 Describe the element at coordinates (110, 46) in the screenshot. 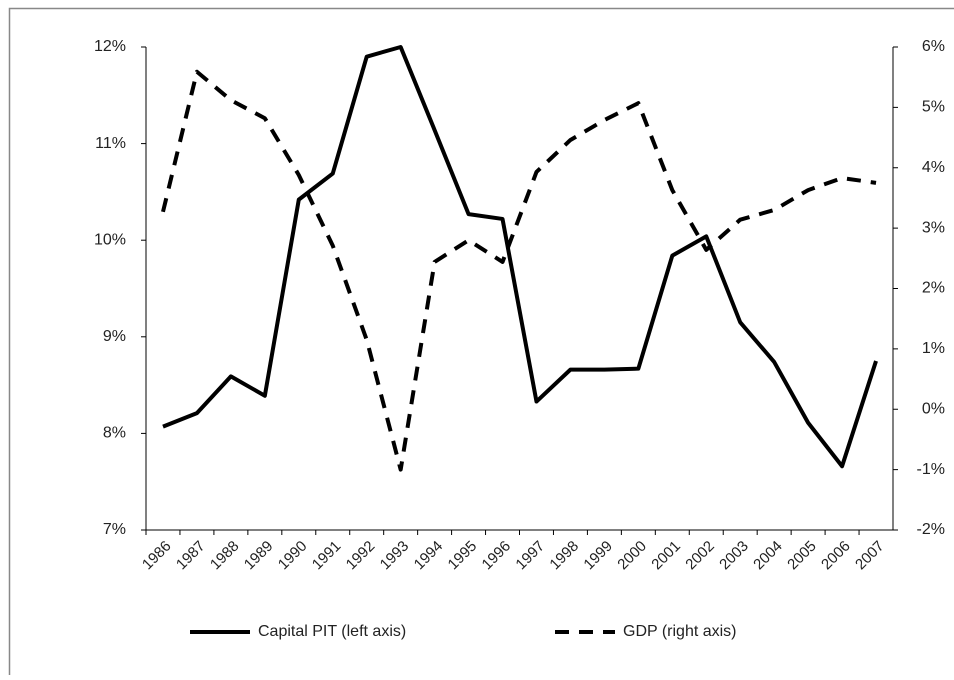

I see `y-tick-label: 12%` at that location.